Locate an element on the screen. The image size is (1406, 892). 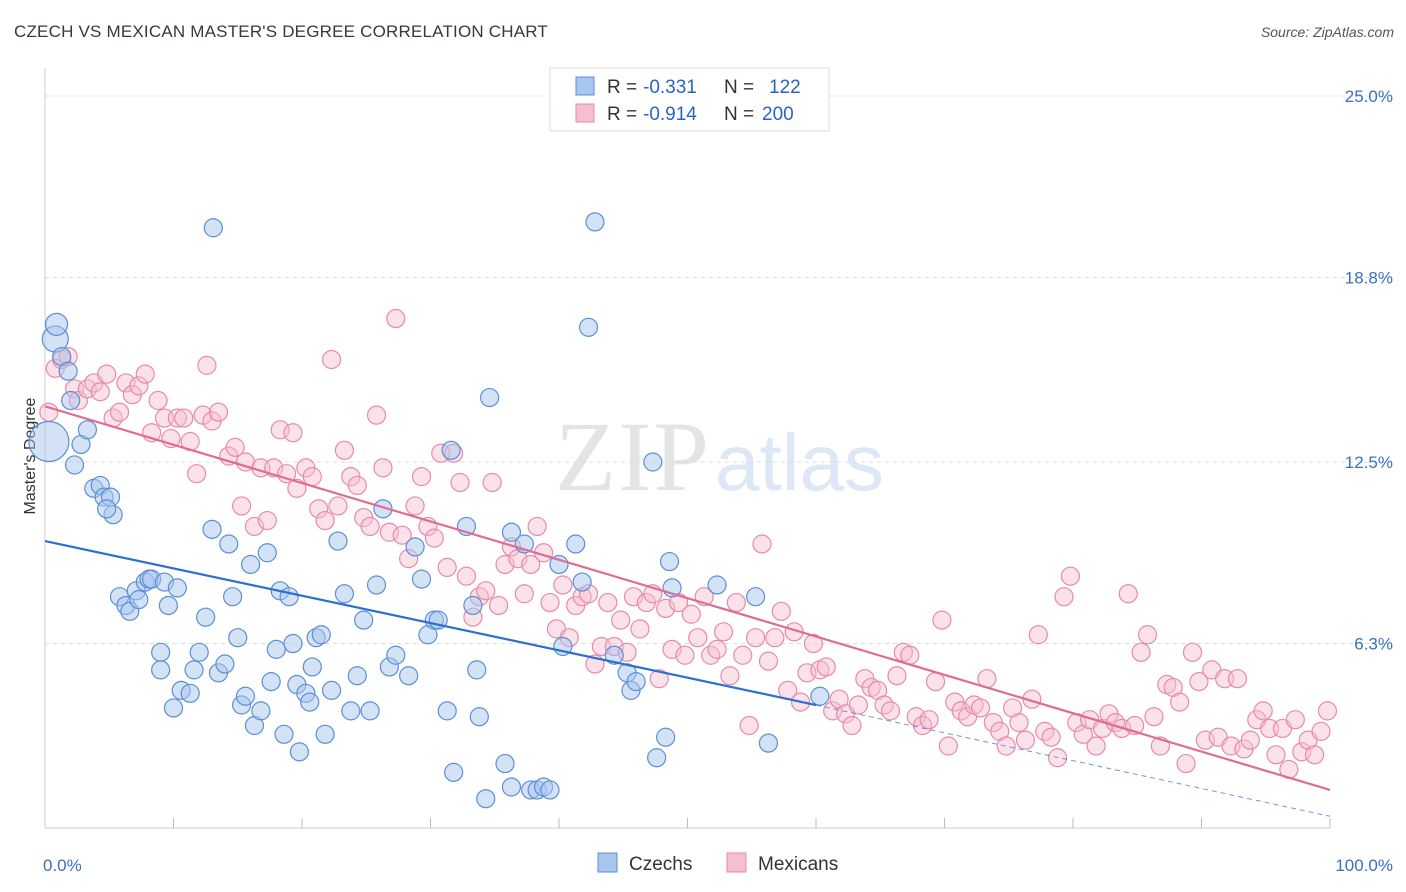
x-tick-label-min: 0.0% is located at coordinates (62, 865).